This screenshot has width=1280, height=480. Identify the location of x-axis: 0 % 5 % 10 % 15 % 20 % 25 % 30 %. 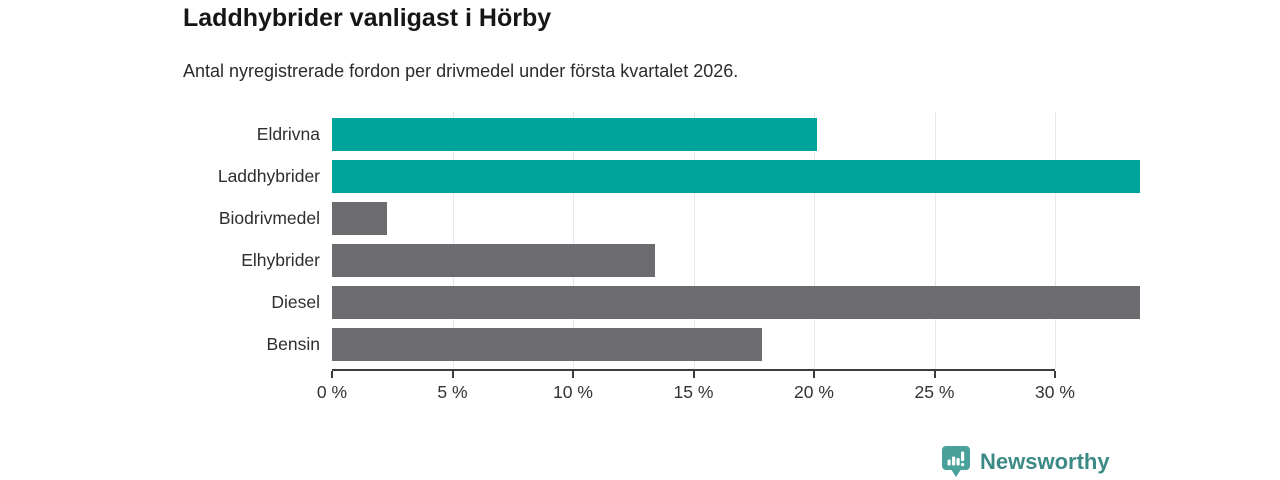
(696, 390).